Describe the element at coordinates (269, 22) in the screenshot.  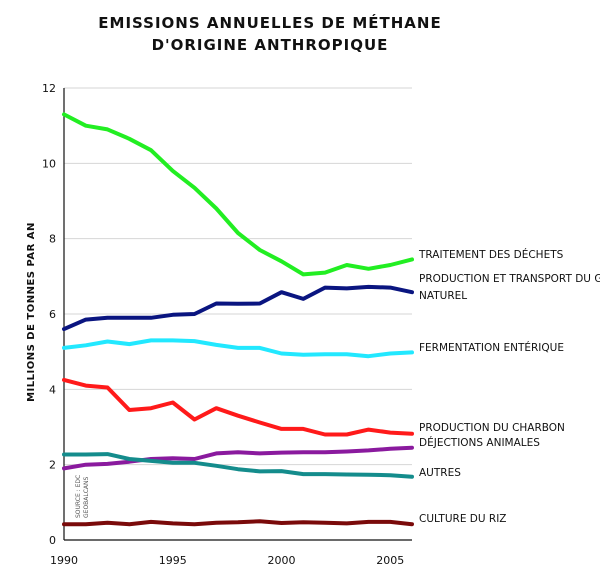
I see `chart-title-line-1: EMISSIONS ANNUELLES DE MÉTHANE` at that location.